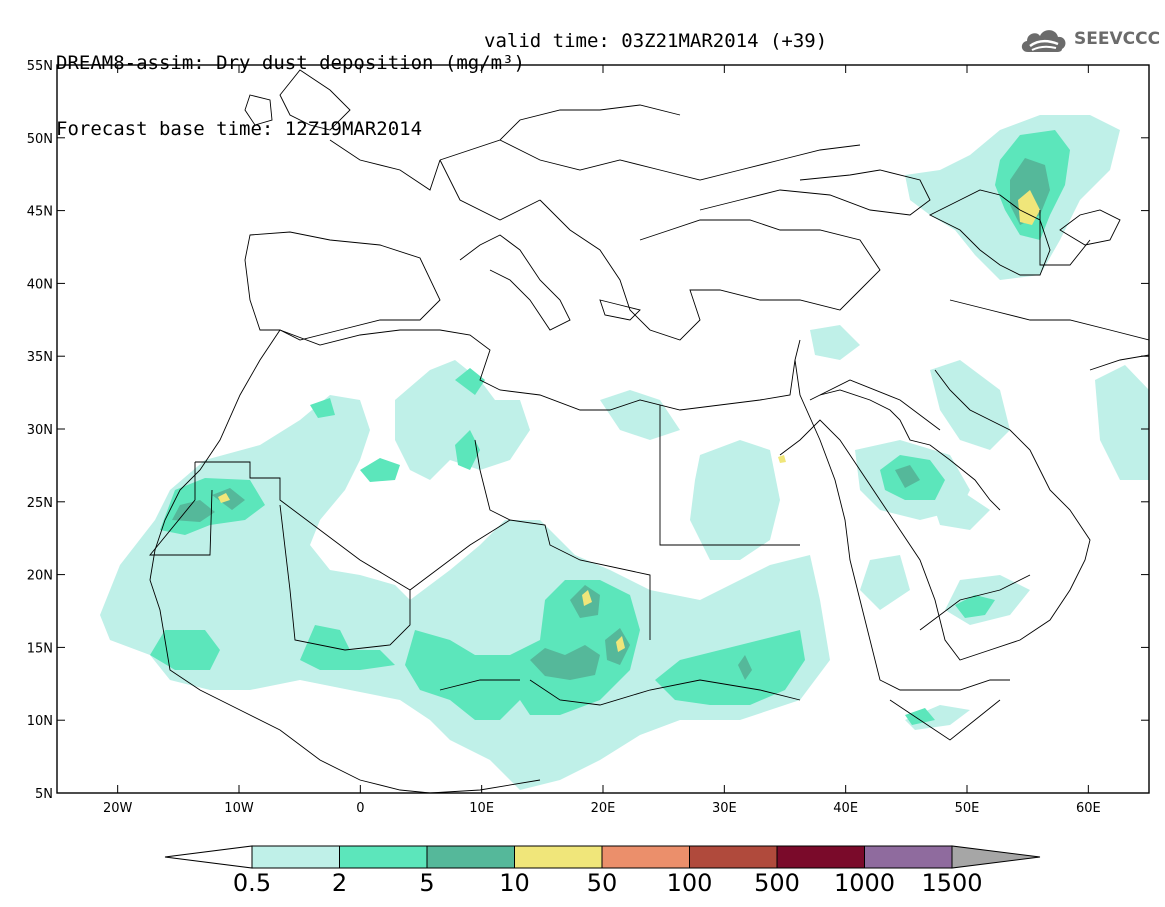 Image resolution: width=1165 pixels, height=907 pixels. Describe the element at coordinates (864, 883) in the screenshot. I see `colorbar-label: 1000` at that location.